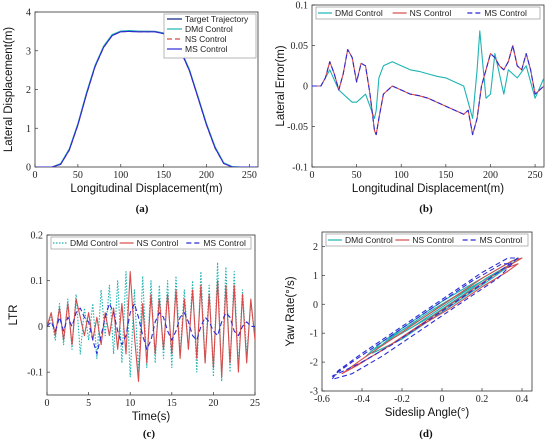  What do you see at coordinates (314, 334) in the screenshot?
I see `y-tick-label: -1` at bounding box center [314, 334].